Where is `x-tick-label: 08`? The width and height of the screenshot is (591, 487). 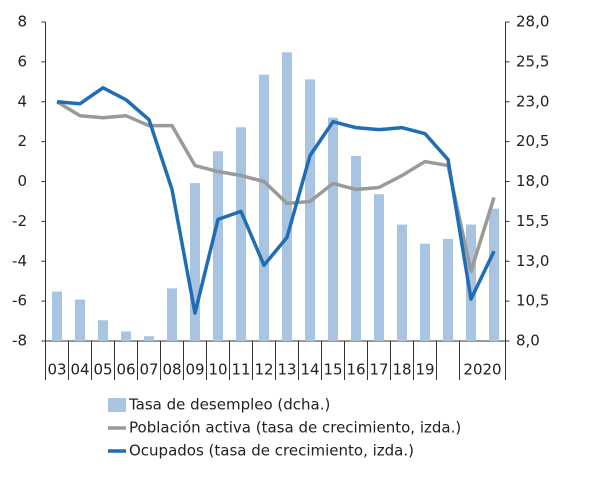 x-tick-label: 08 is located at coordinates (171, 370).